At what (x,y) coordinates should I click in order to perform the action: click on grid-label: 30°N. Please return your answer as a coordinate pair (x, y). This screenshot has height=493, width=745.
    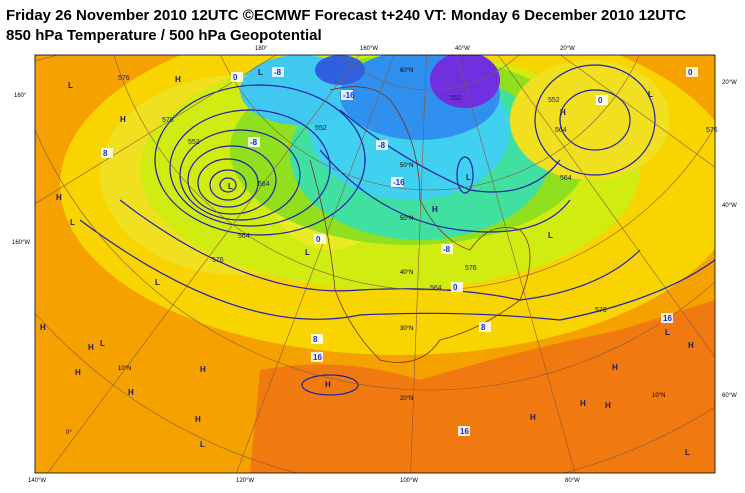
    Looking at the image, I should click on (406, 329).